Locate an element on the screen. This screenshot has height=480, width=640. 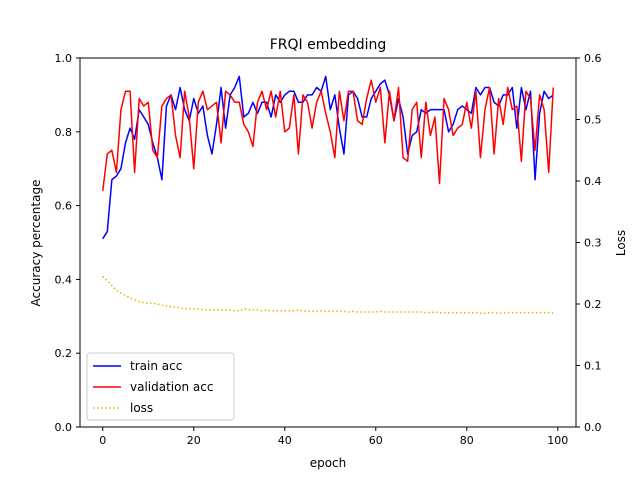
y2-tick-label: 0.4 is located at coordinates (593, 181).